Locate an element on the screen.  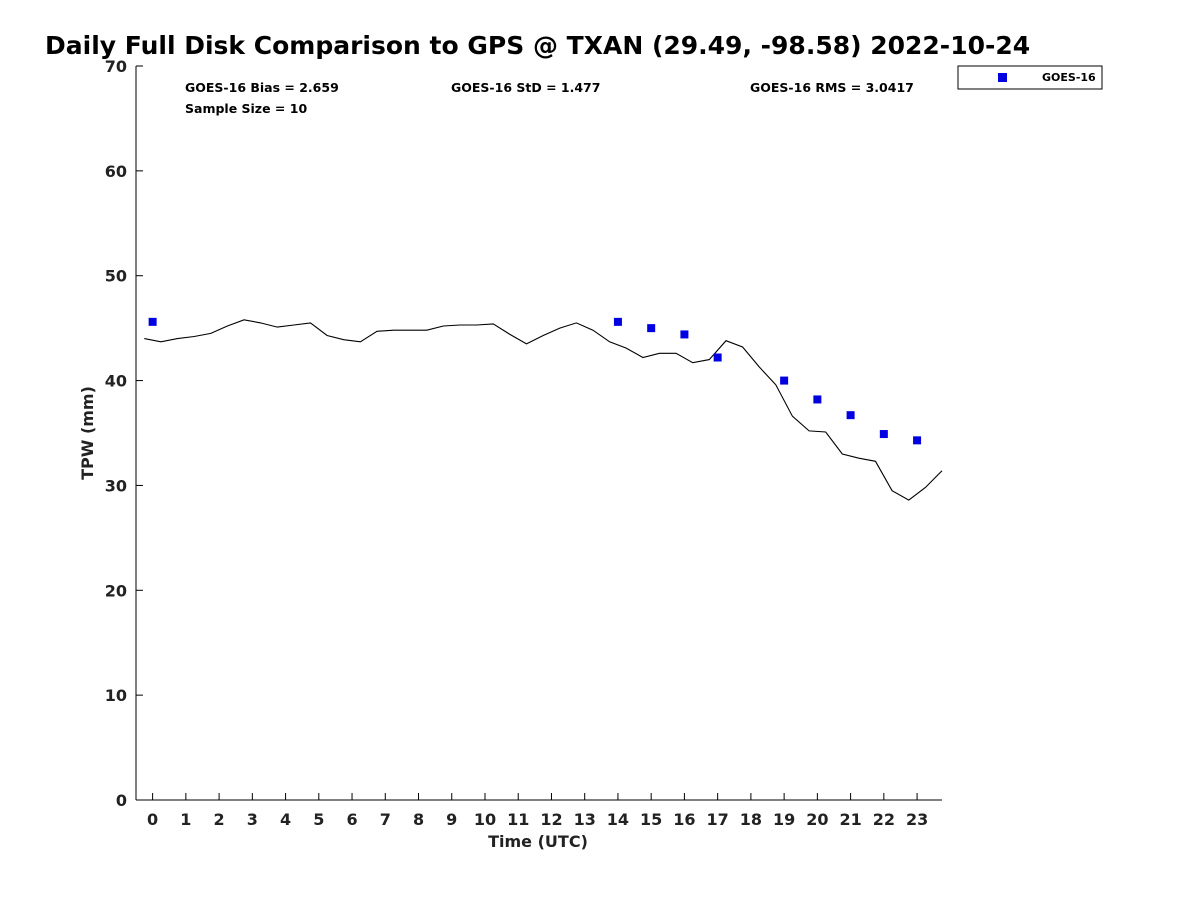
y-tick-label: 20 is located at coordinates (116, 590).